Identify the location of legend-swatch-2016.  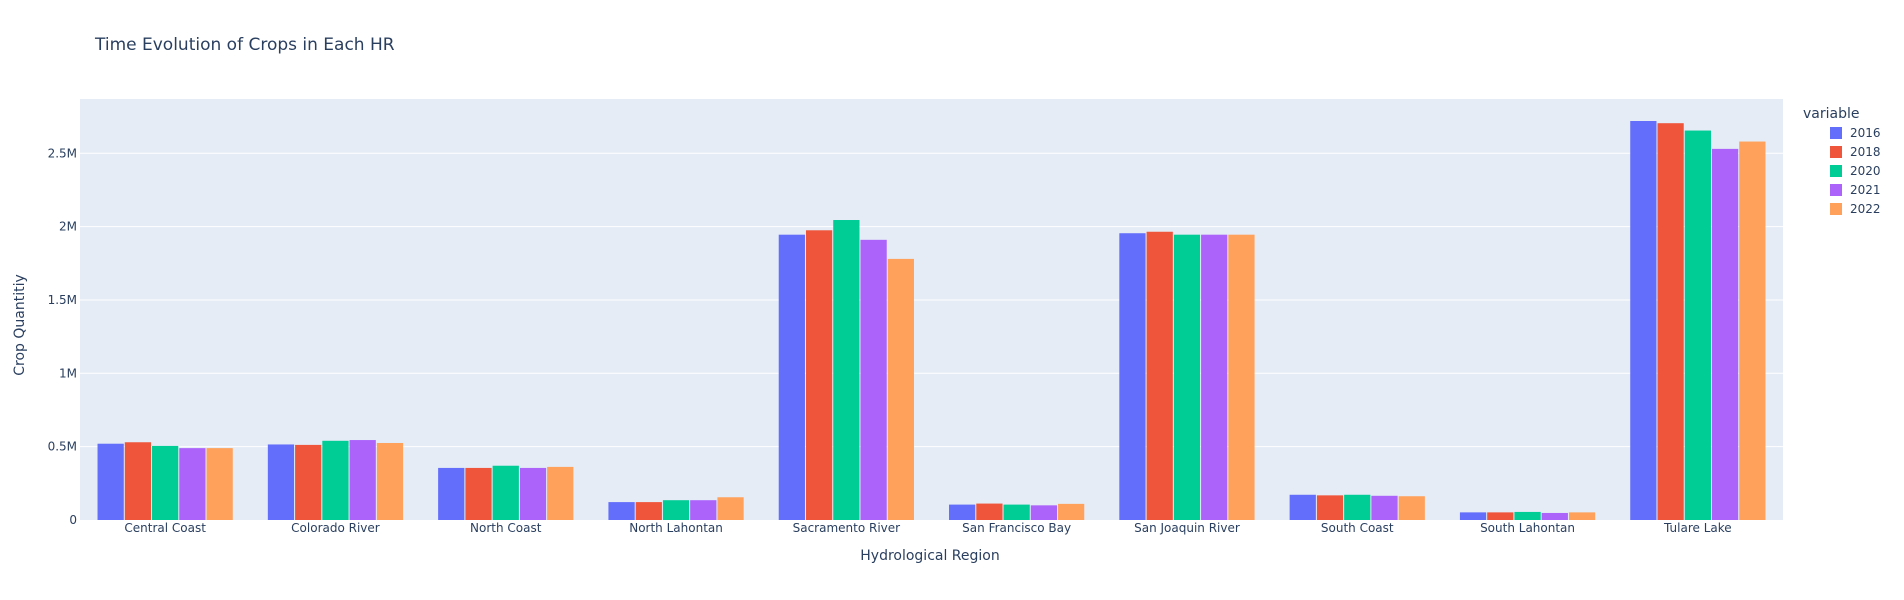
(1836, 133).